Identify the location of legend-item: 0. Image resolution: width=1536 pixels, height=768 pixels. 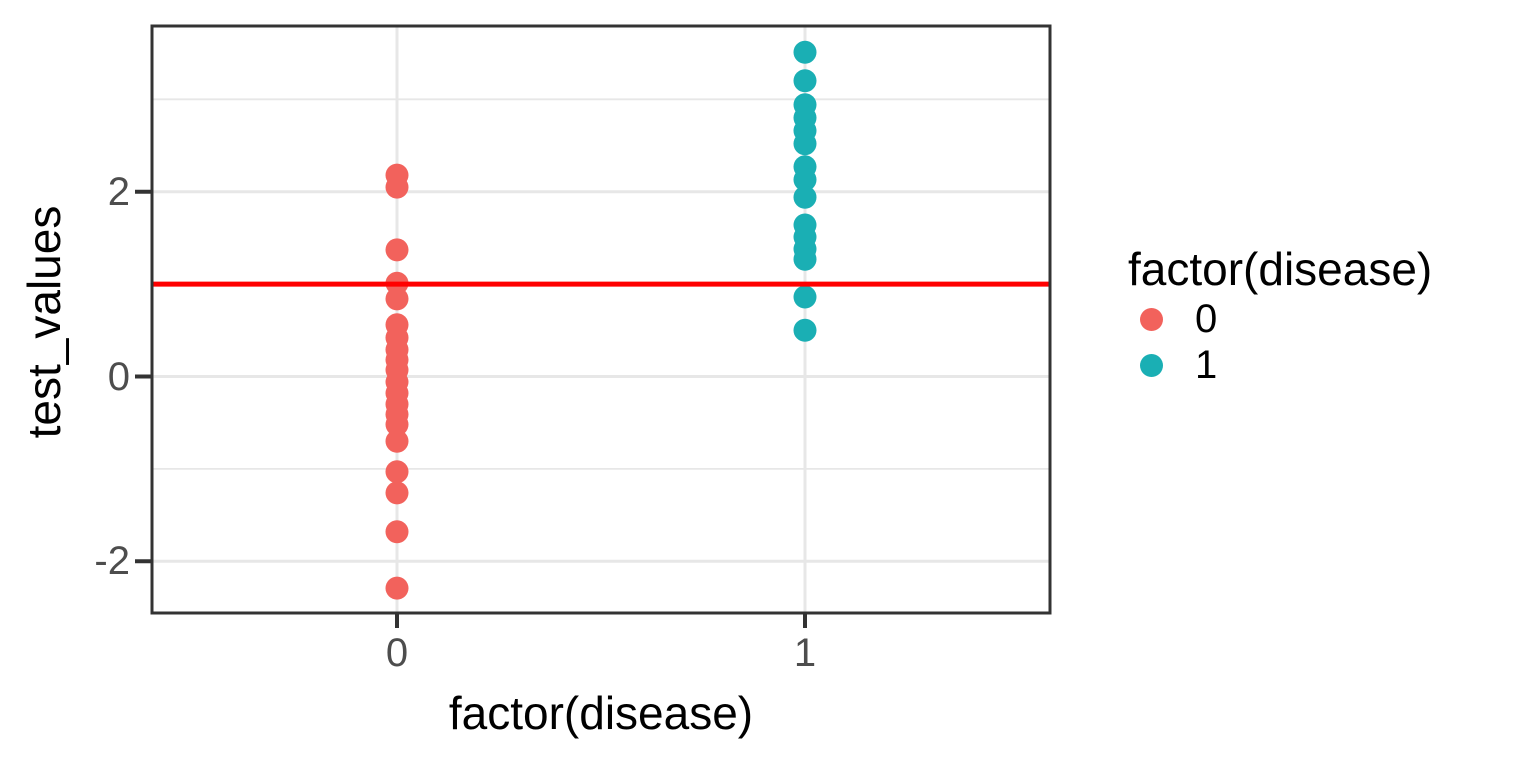
(1280, 319).